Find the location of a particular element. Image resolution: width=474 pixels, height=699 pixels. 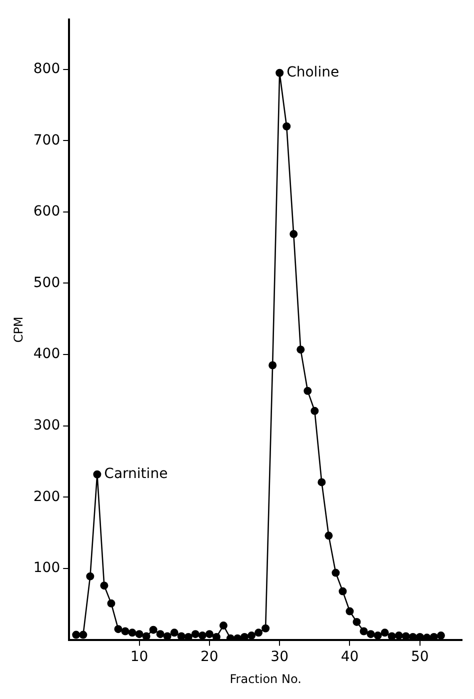

annotation: Choline is located at coordinates (313, 72).